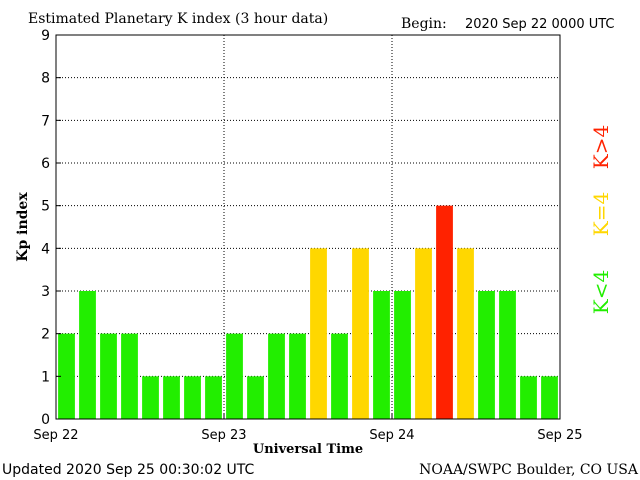 This screenshot has width=640, height=480. I want to click on y-ticks: 0 1 2 3 4 5 6 7 8 9, so click(51, 228).